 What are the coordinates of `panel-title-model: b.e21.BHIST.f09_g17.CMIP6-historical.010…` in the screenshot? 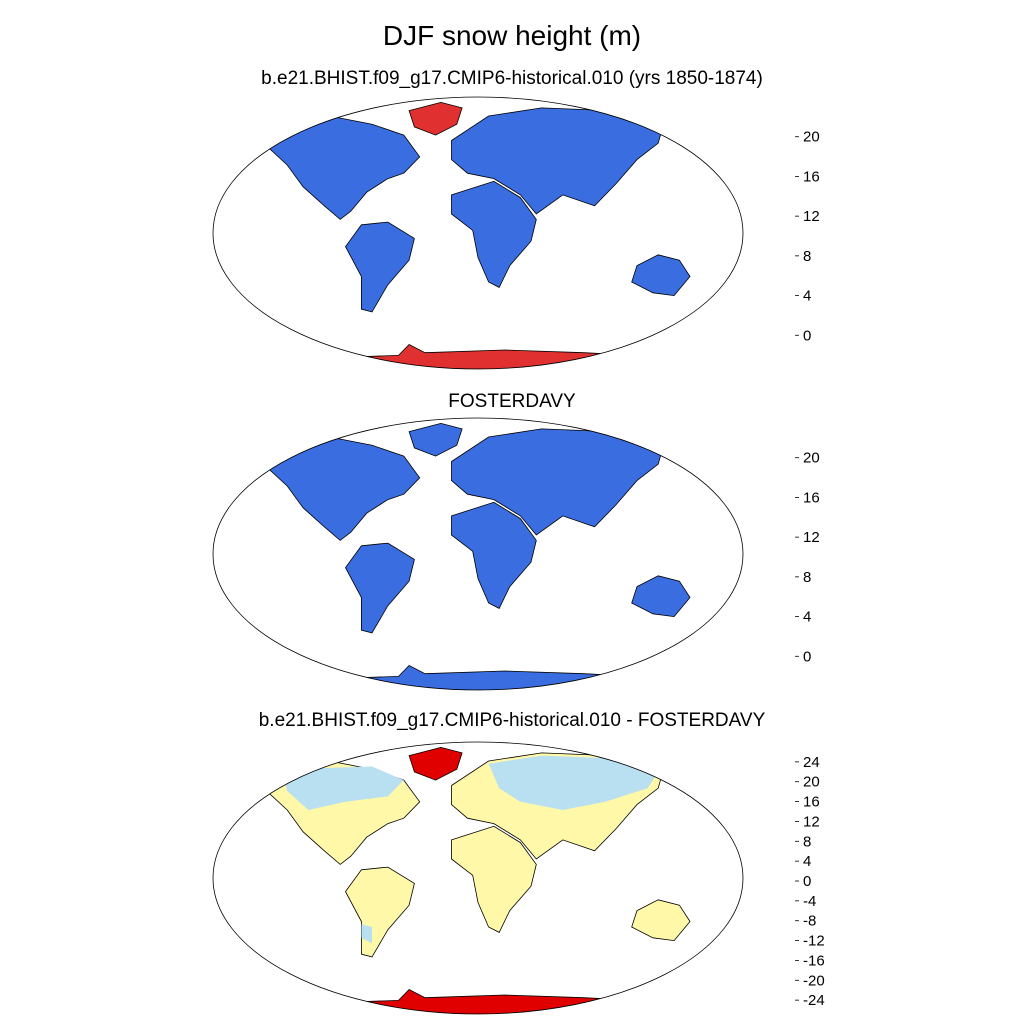 It's located at (512, 78).